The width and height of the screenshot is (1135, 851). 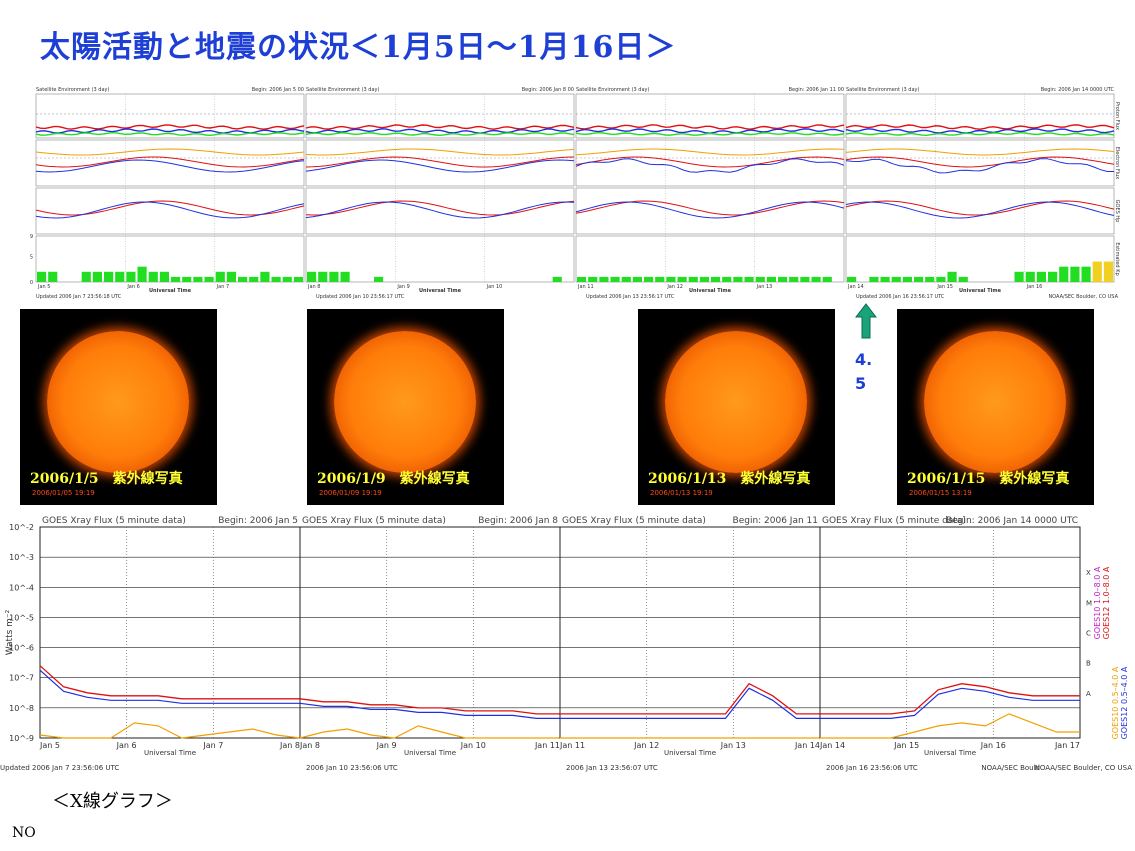 What do you see at coordinates (114, 521) in the screenshot?
I see `panel-title: GOES Xray Flux (5 minute data)` at bounding box center [114, 521].